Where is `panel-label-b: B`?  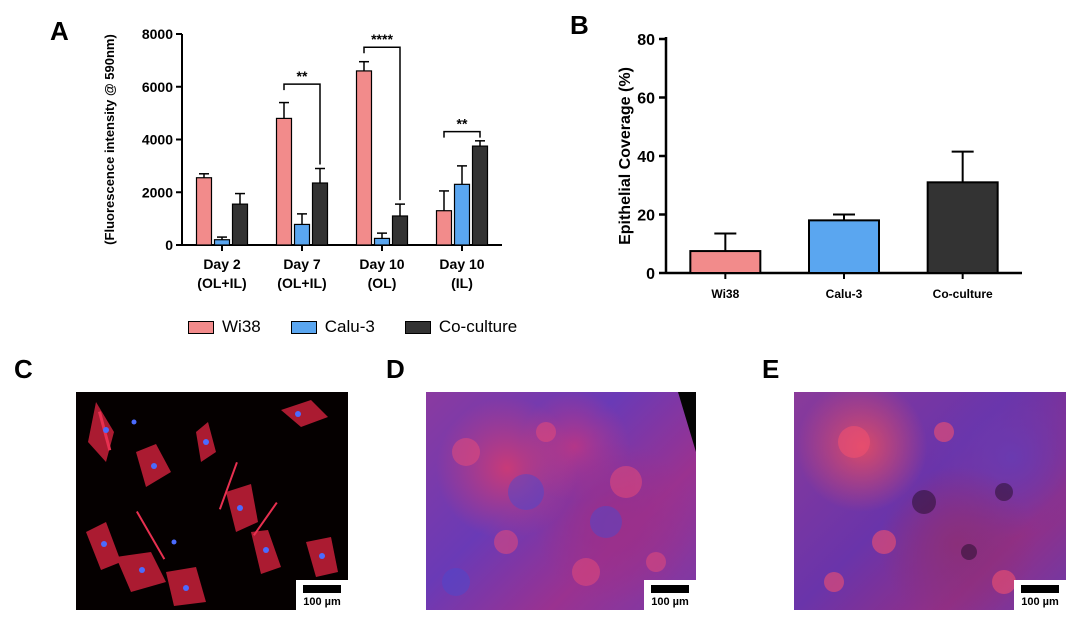
panel-label-b: B is located at coordinates (579, 25).